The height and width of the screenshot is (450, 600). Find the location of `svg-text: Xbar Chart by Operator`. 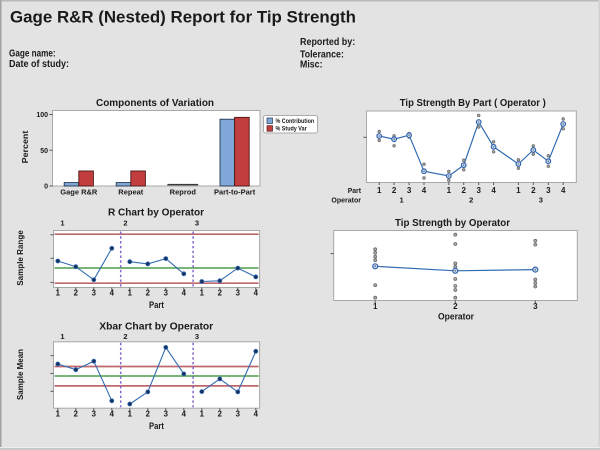

svg-text: Xbar Chart by Operator is located at coordinates (156, 326).